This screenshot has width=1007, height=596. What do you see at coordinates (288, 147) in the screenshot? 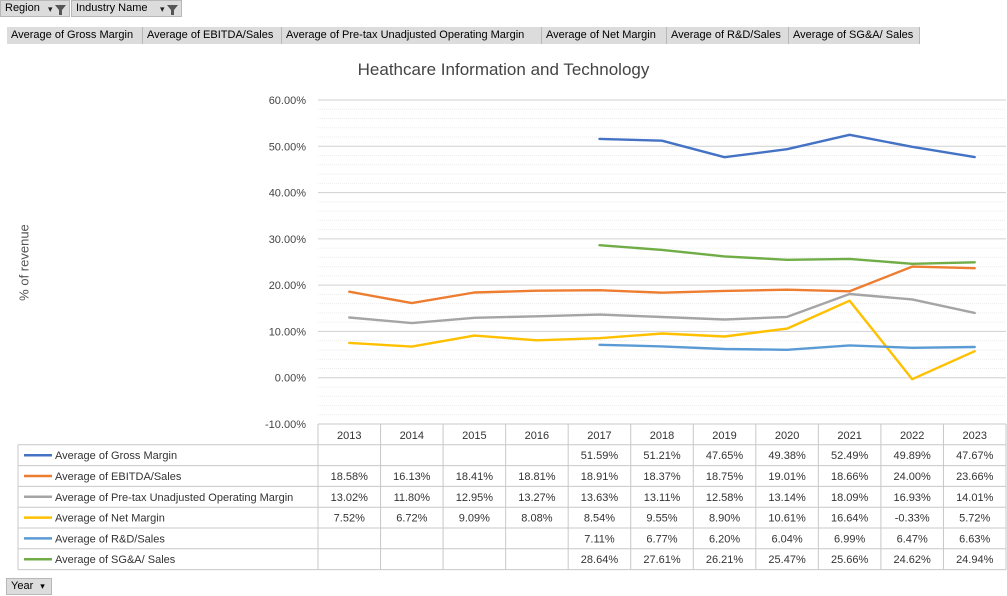
I see `y-tick-label: 50.00%` at bounding box center [288, 147].